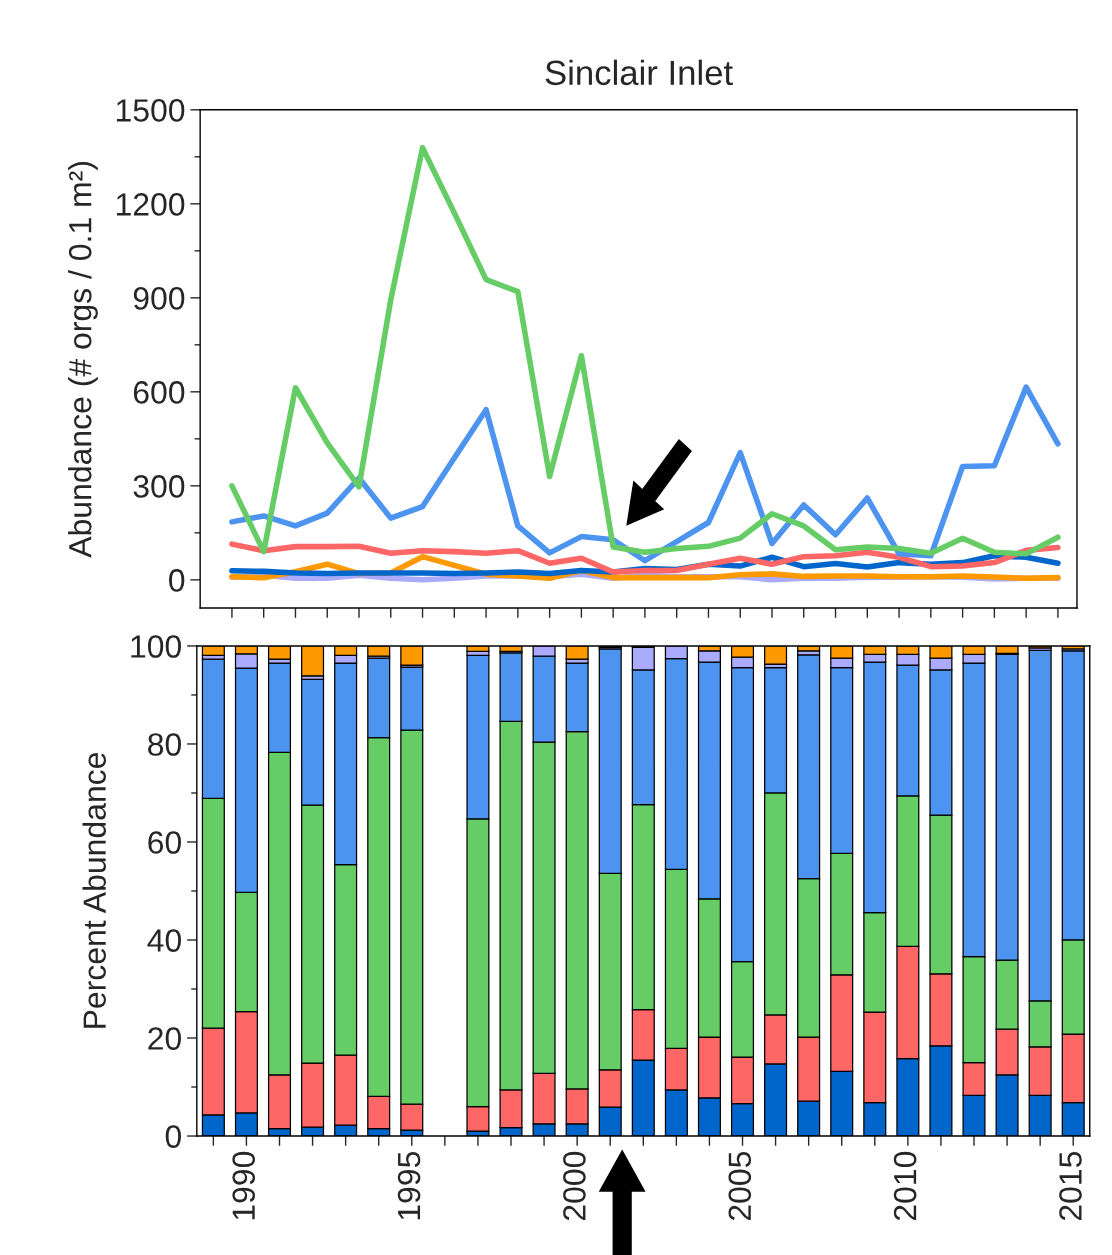 This screenshot has height=1255, width=1112. Describe the element at coordinates (905, 1186) in the screenshot. I see `x-tick-label: 2010` at that location.